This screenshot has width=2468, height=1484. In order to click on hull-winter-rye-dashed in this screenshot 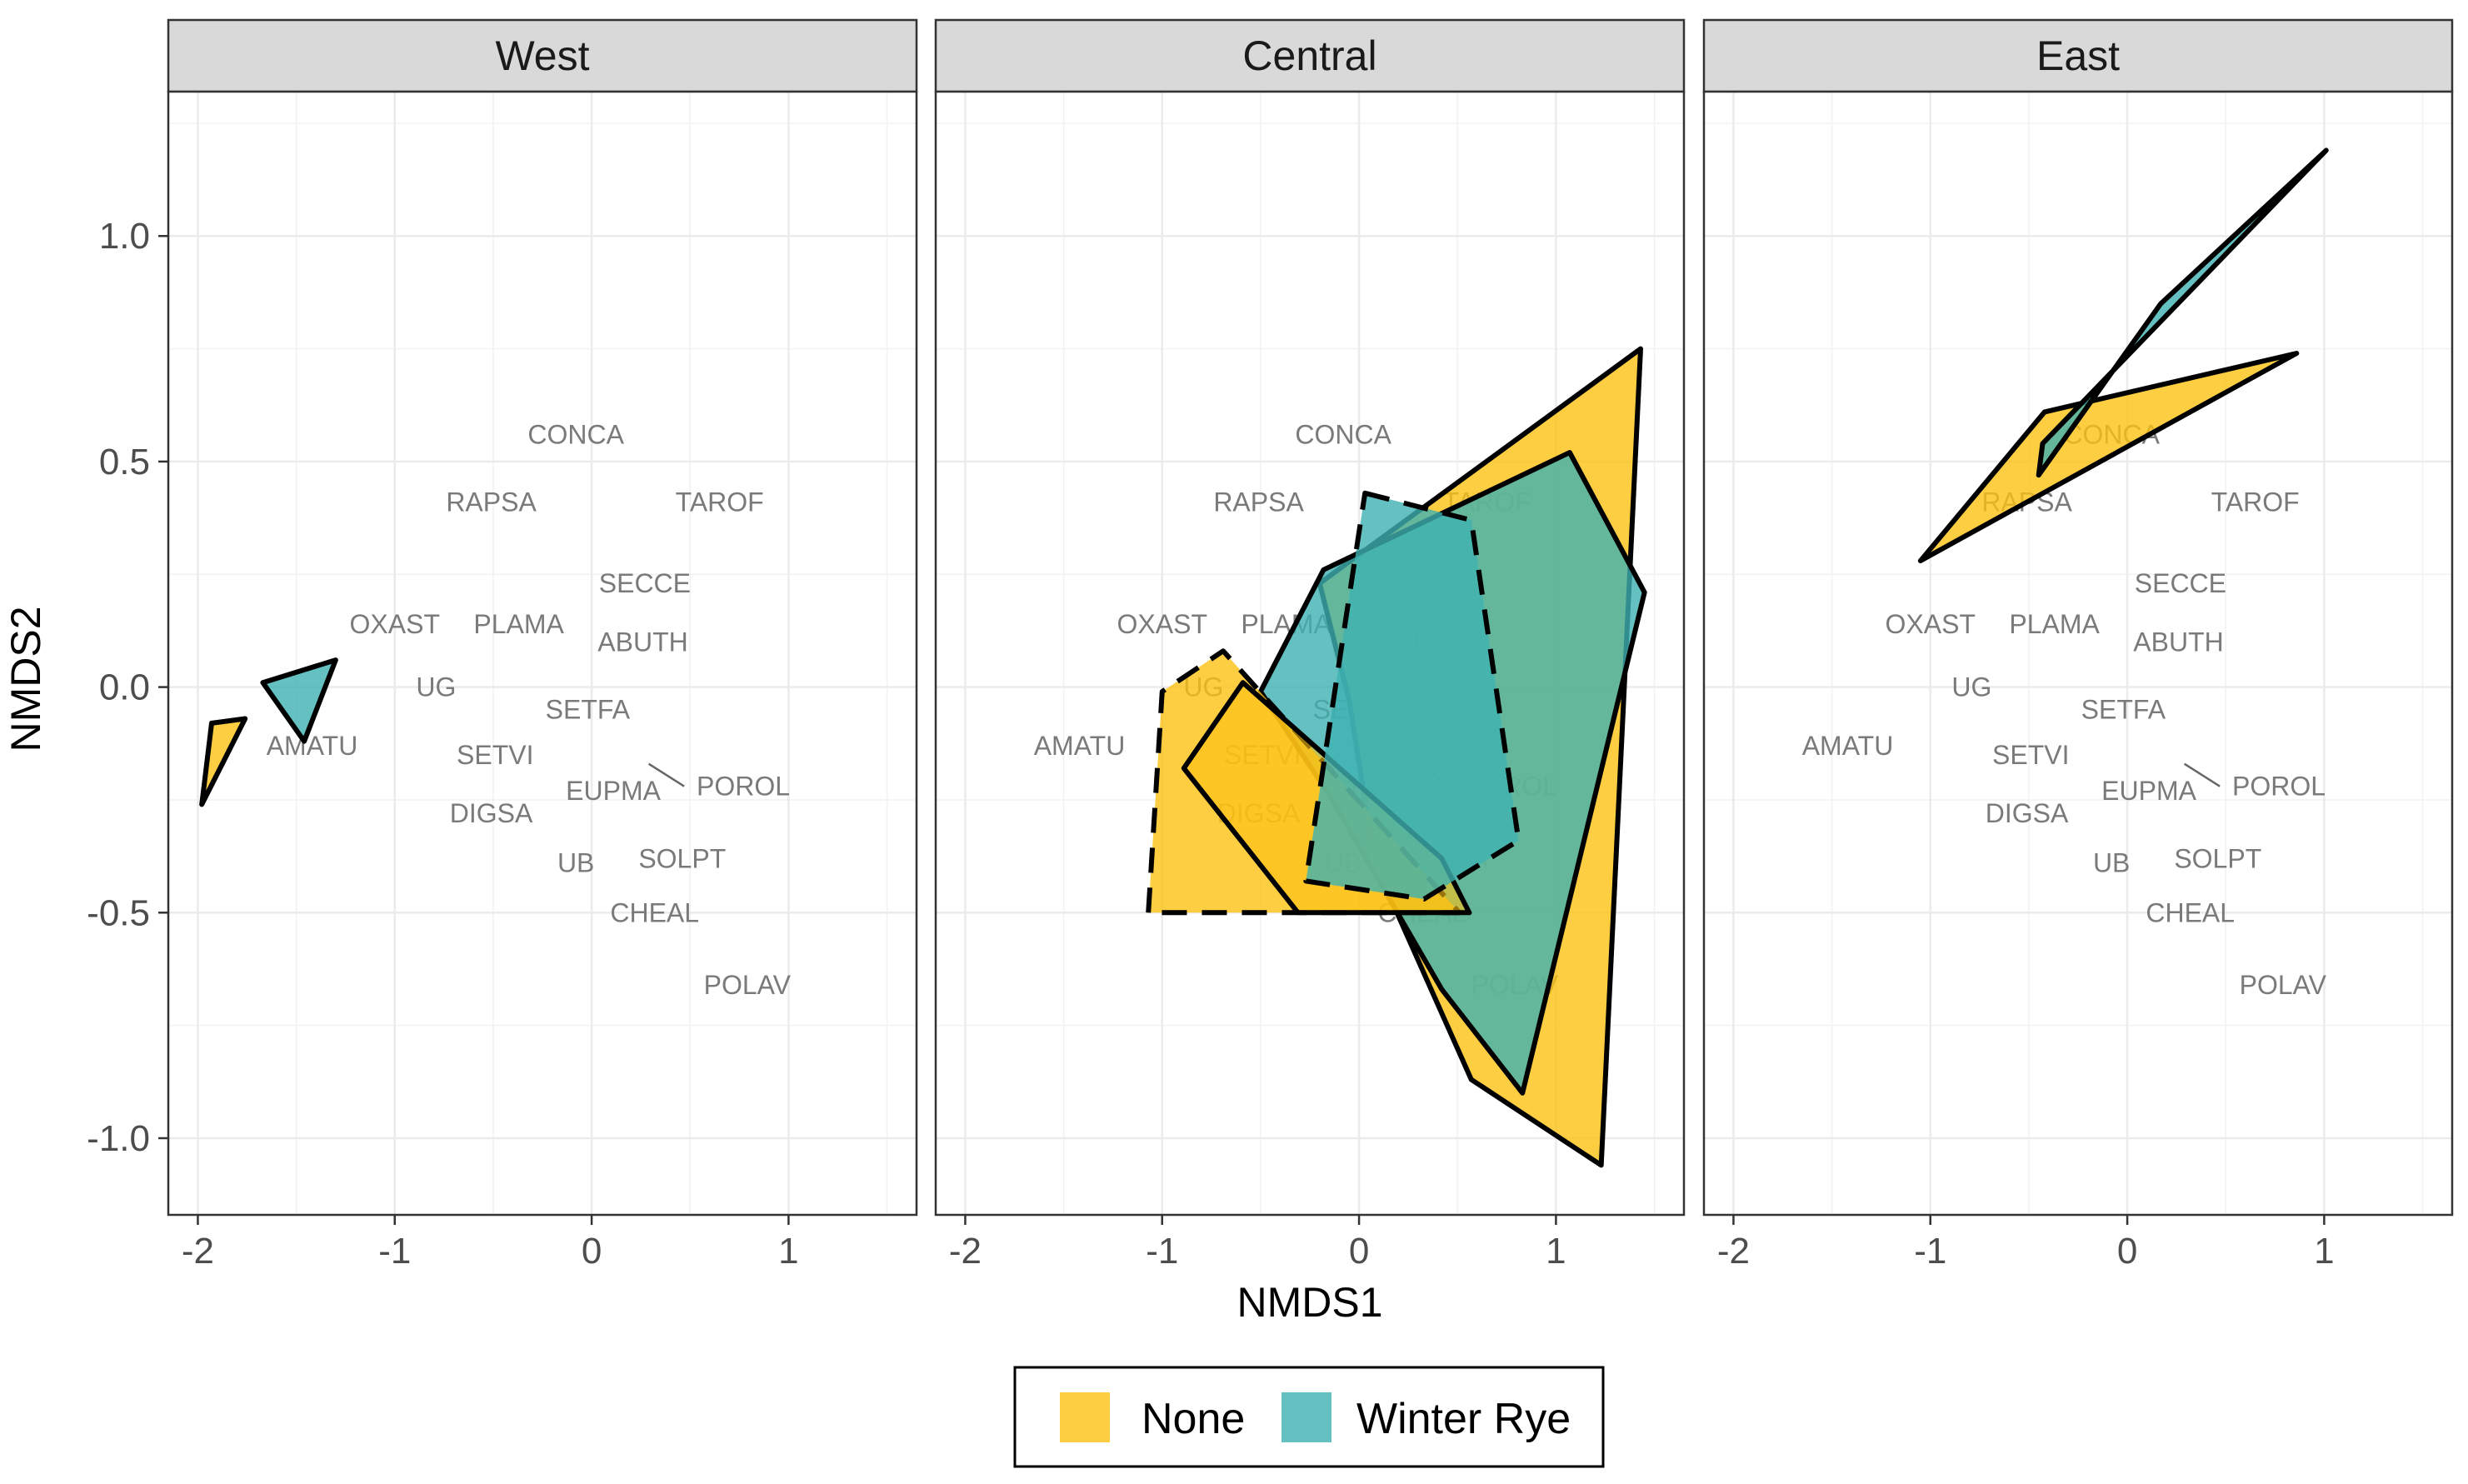, I will do `click(1412, 696)`.